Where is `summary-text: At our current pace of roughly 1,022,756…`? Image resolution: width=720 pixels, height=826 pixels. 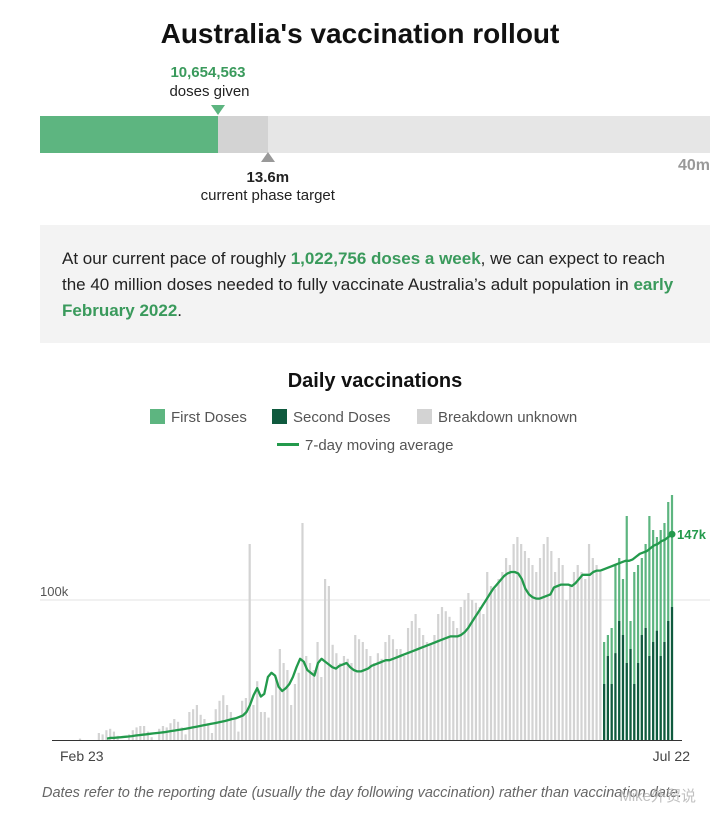 summary-text: At our current pace of roughly 1,022,756… is located at coordinates (377, 285).